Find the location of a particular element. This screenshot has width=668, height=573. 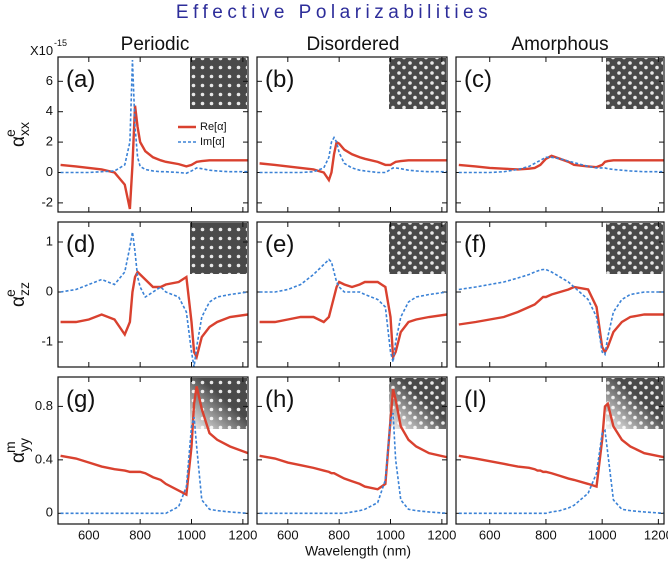

panel: 600 800 1000 1200 (I) is located at coordinates (561, 459).